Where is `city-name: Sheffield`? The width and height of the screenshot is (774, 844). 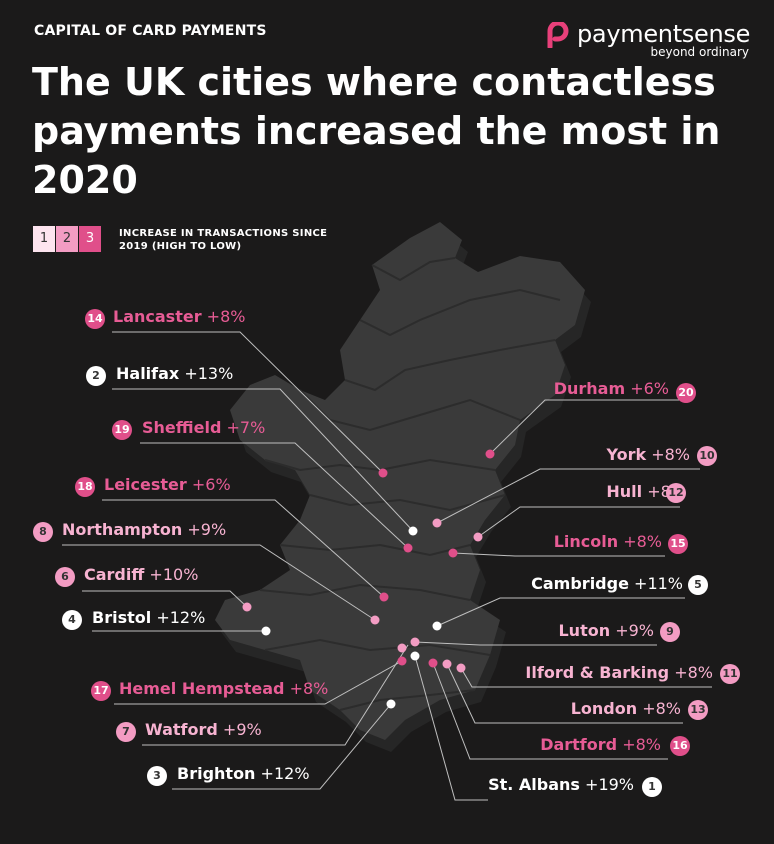
city-name: Sheffield is located at coordinates (182, 427).